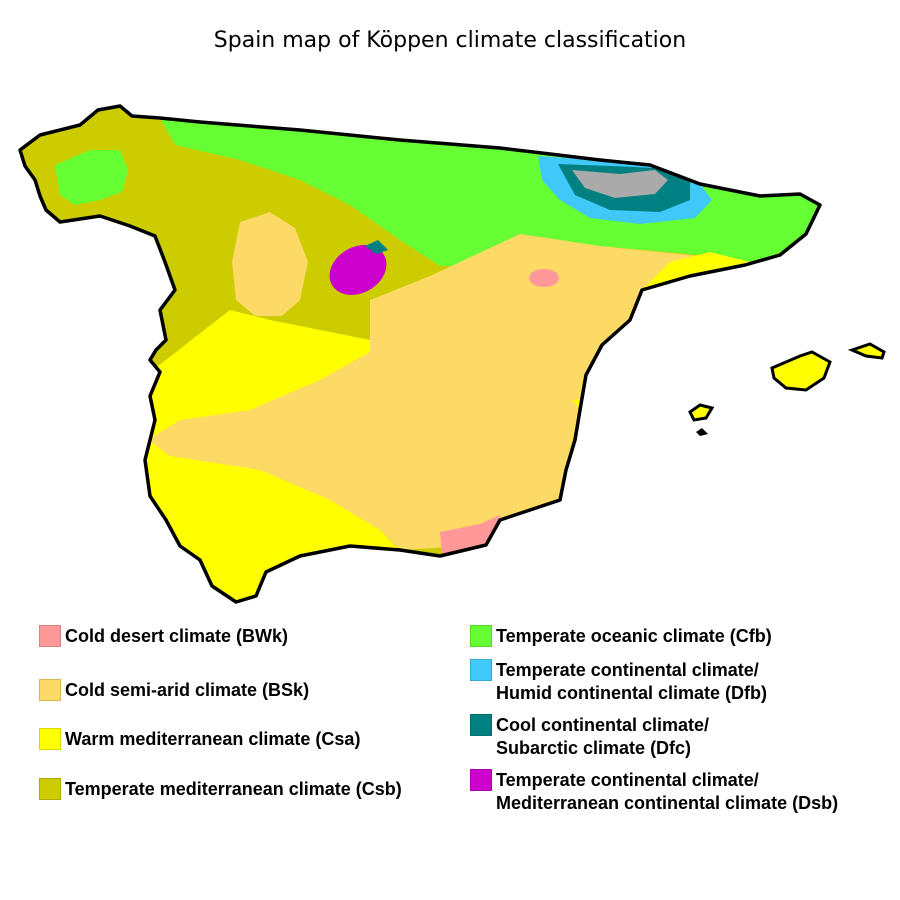  I want to click on legend-item-bwk: Cold desert climate (BWk), so click(163, 636).